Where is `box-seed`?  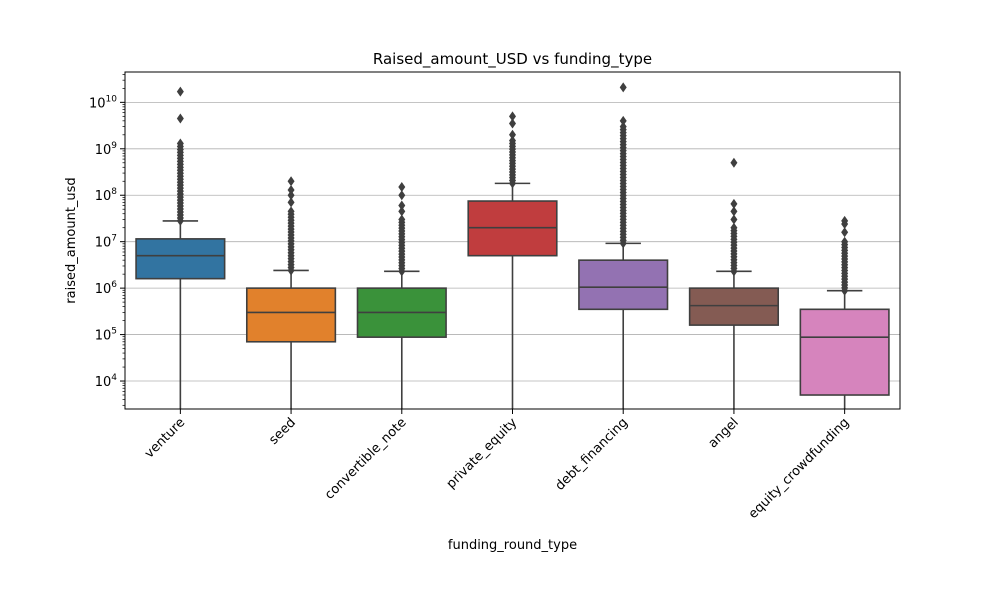 box-seed is located at coordinates (291, 292).